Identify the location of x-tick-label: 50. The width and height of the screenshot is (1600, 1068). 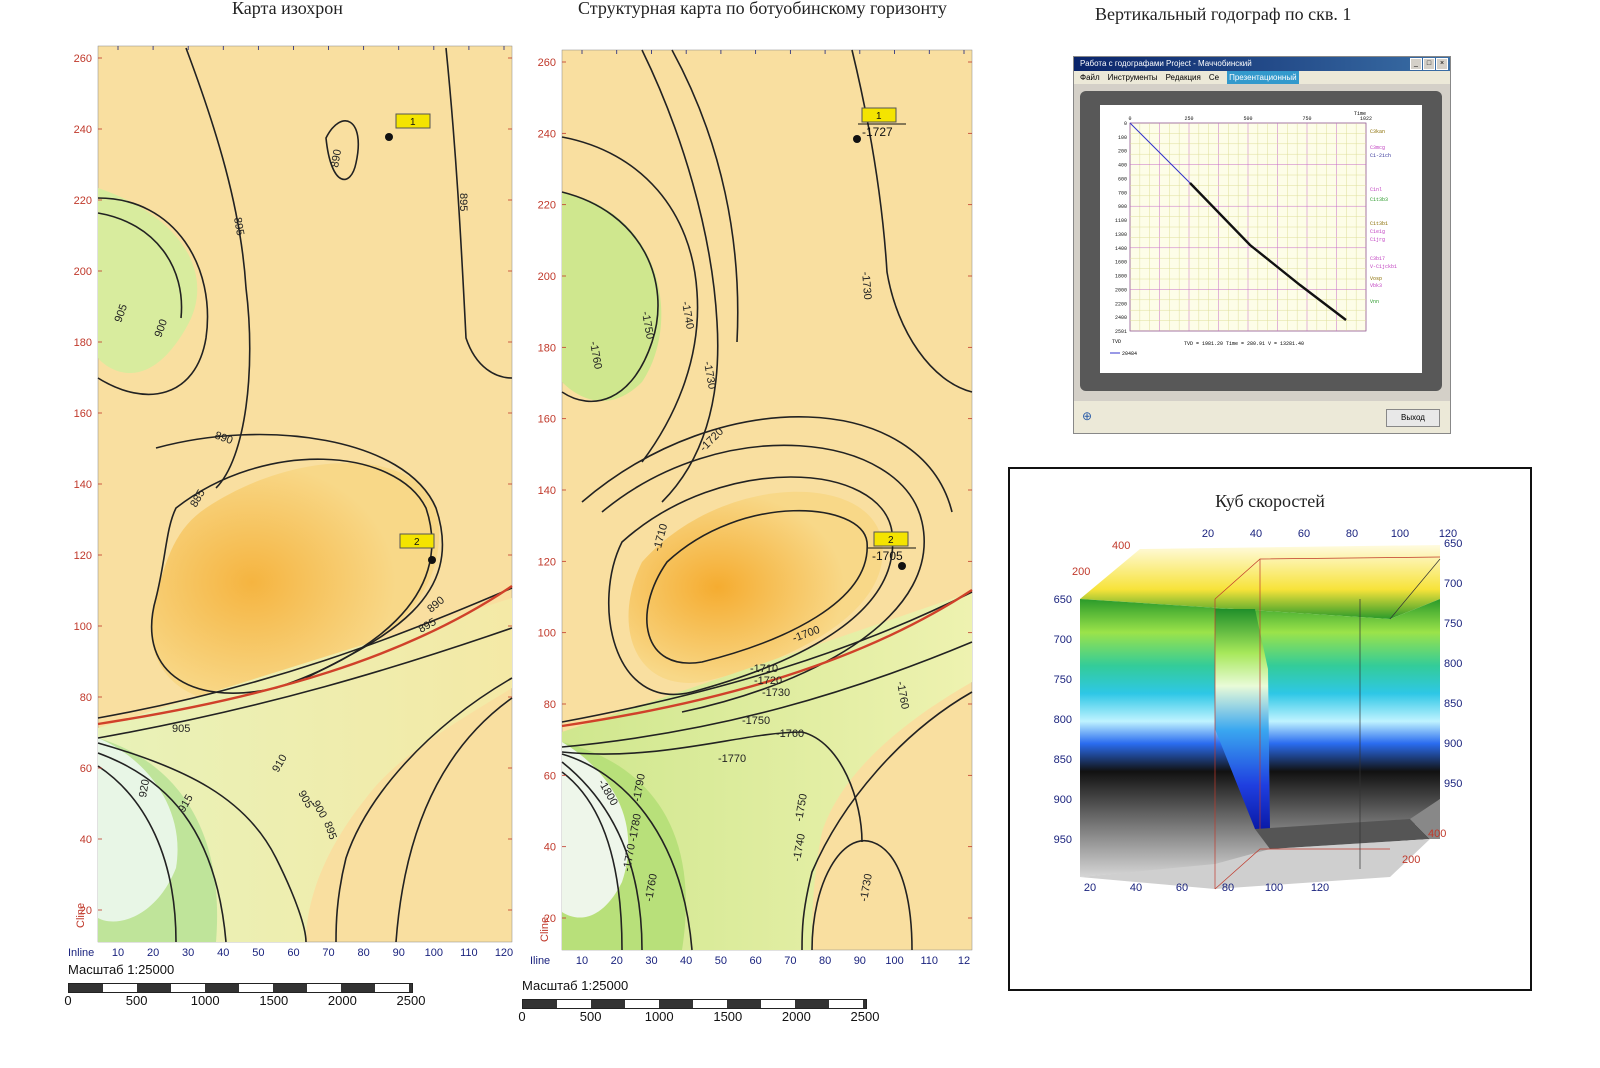
(258, 953).